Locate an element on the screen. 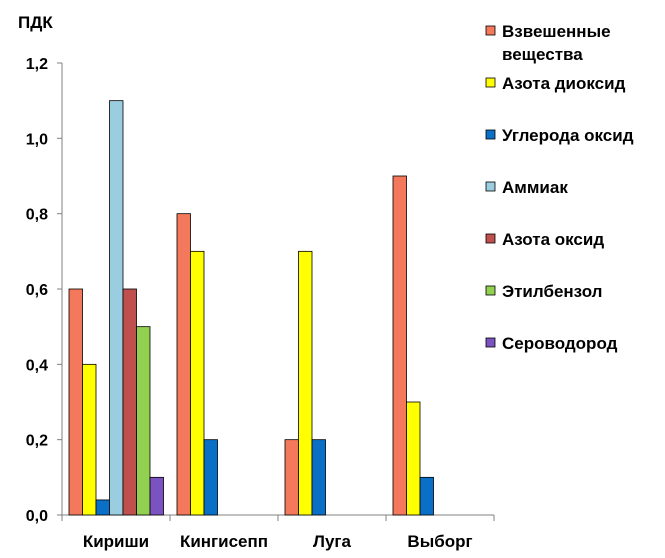 The width and height of the screenshot is (665, 558). y-tick-label: 1,2 is located at coordinates (37, 64).